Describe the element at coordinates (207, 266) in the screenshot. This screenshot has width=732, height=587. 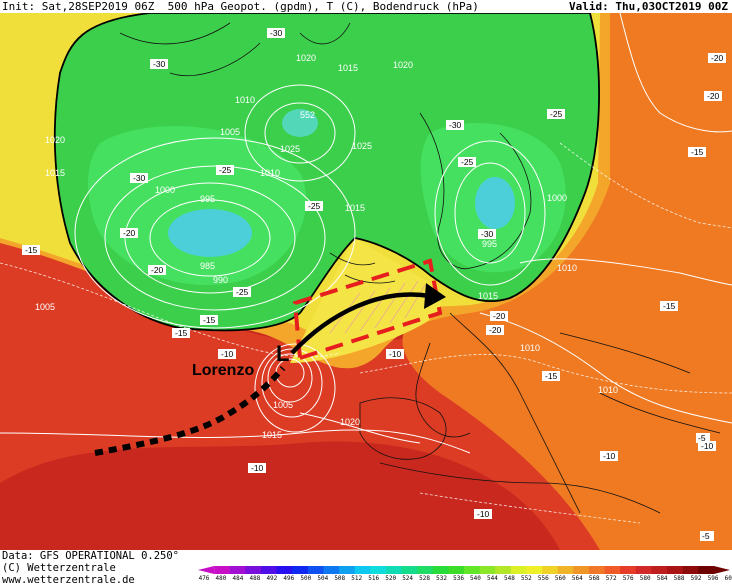
I see `pressure-label: 985` at that location.